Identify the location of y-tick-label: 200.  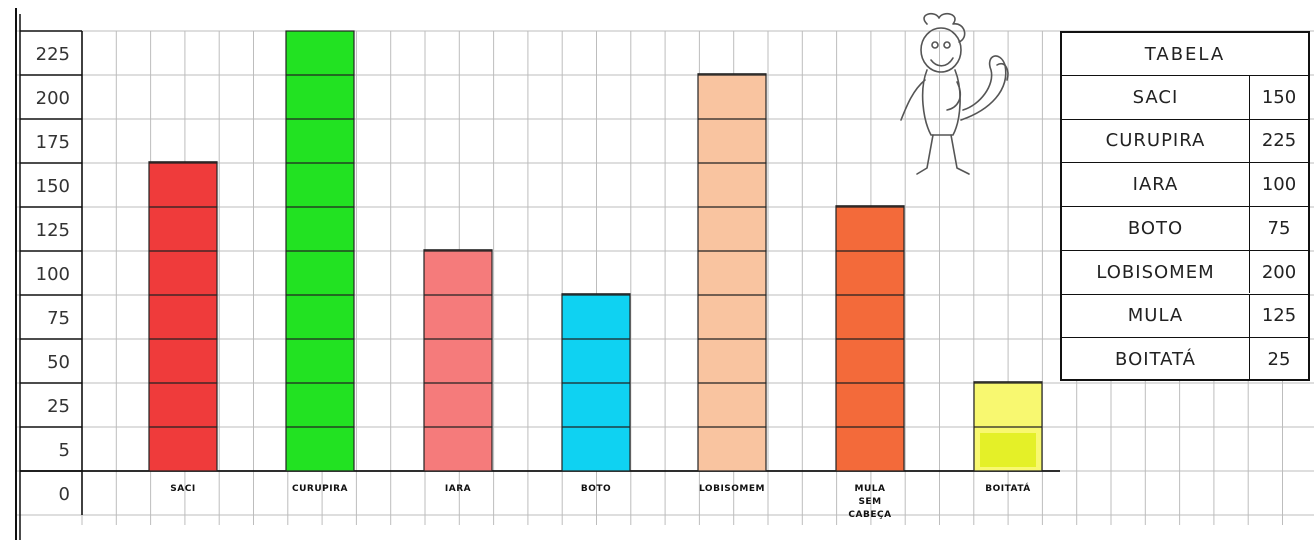
(53, 98).